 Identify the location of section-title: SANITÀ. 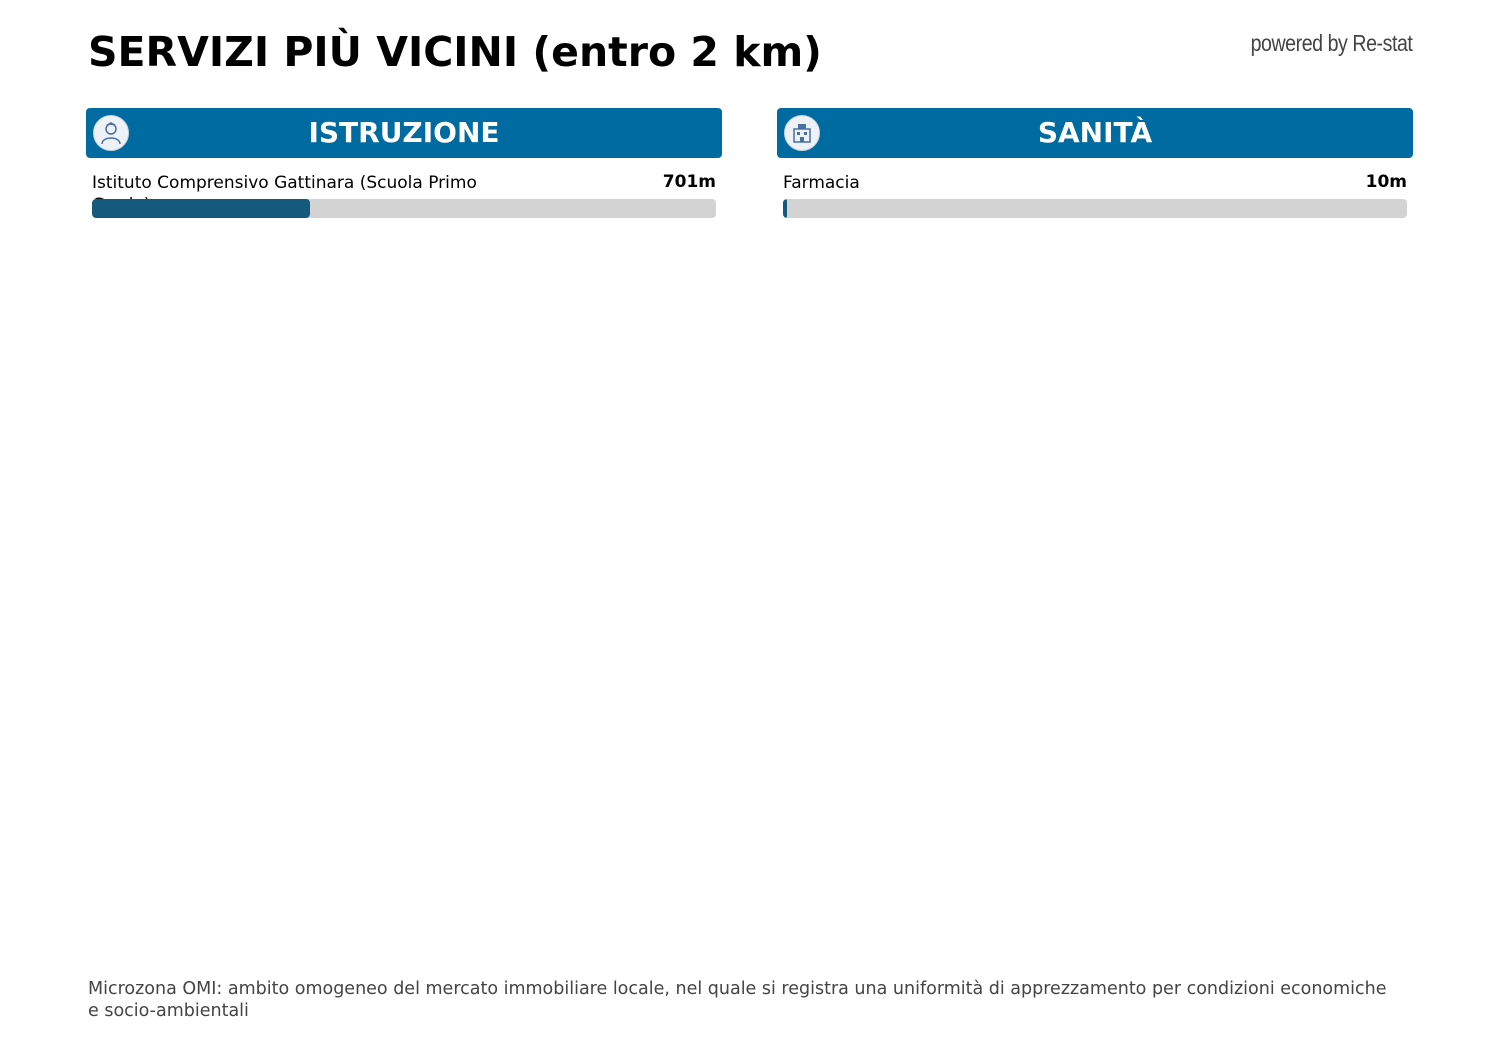
(1095, 132).